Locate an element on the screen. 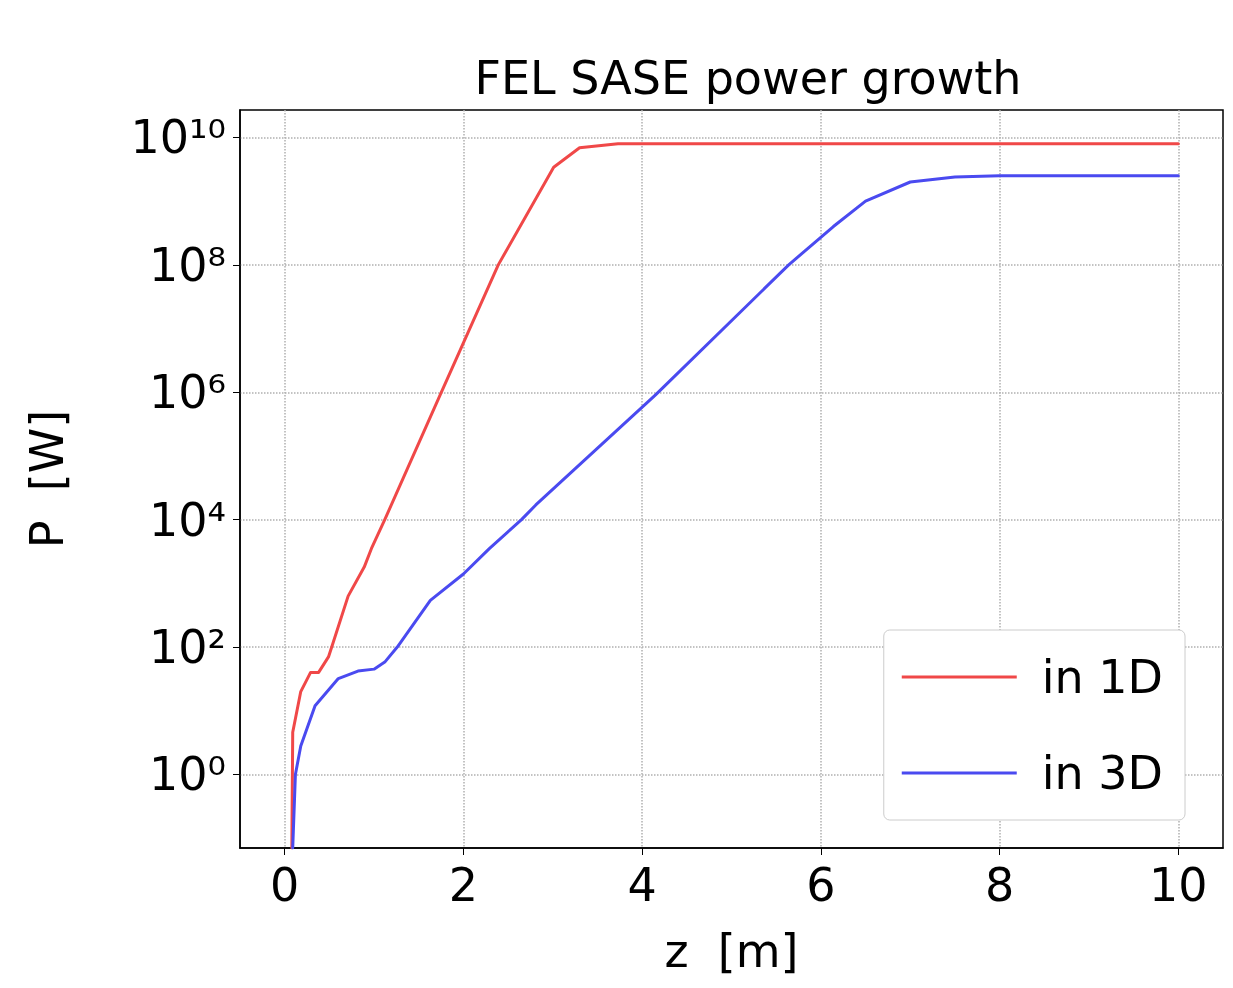  chart-title: FEL SASE power growth is located at coordinates (748, 78).